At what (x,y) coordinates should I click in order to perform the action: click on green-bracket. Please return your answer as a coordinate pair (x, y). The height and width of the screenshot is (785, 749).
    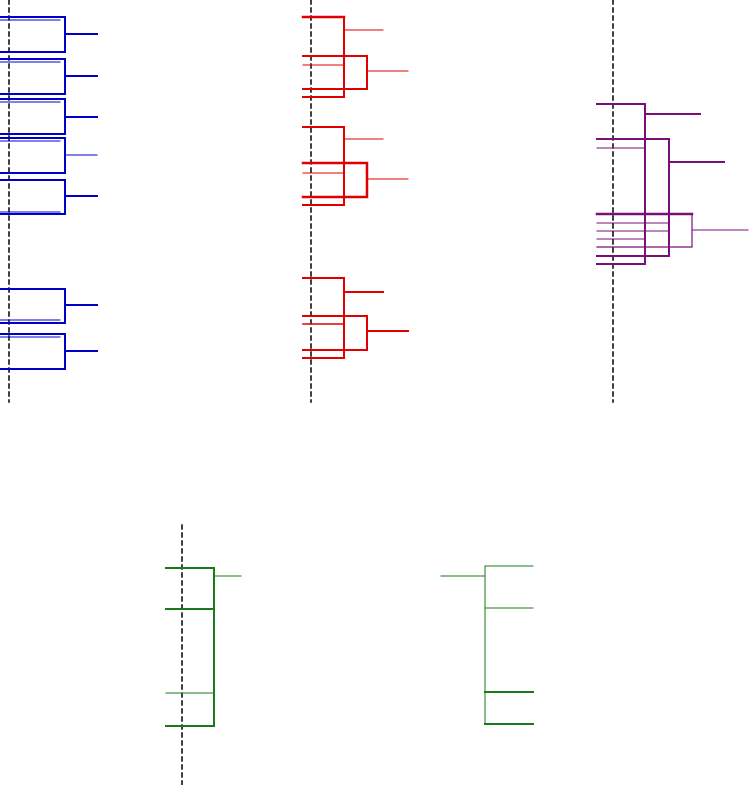
    Looking at the image, I should click on (190, 647).